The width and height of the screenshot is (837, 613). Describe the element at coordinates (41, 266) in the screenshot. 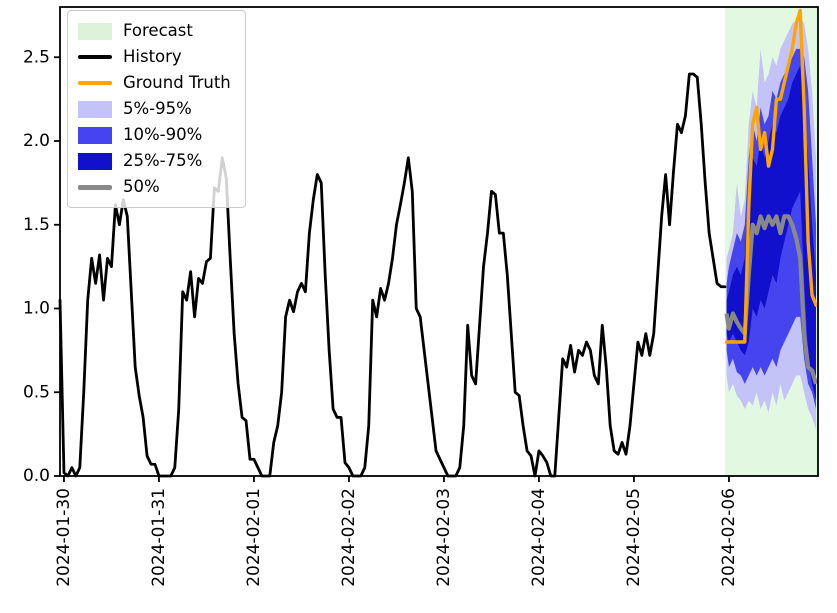

I see `y-axis-layer: 0.0 0.5 1.0 1.5 2.0 2.5` at that location.